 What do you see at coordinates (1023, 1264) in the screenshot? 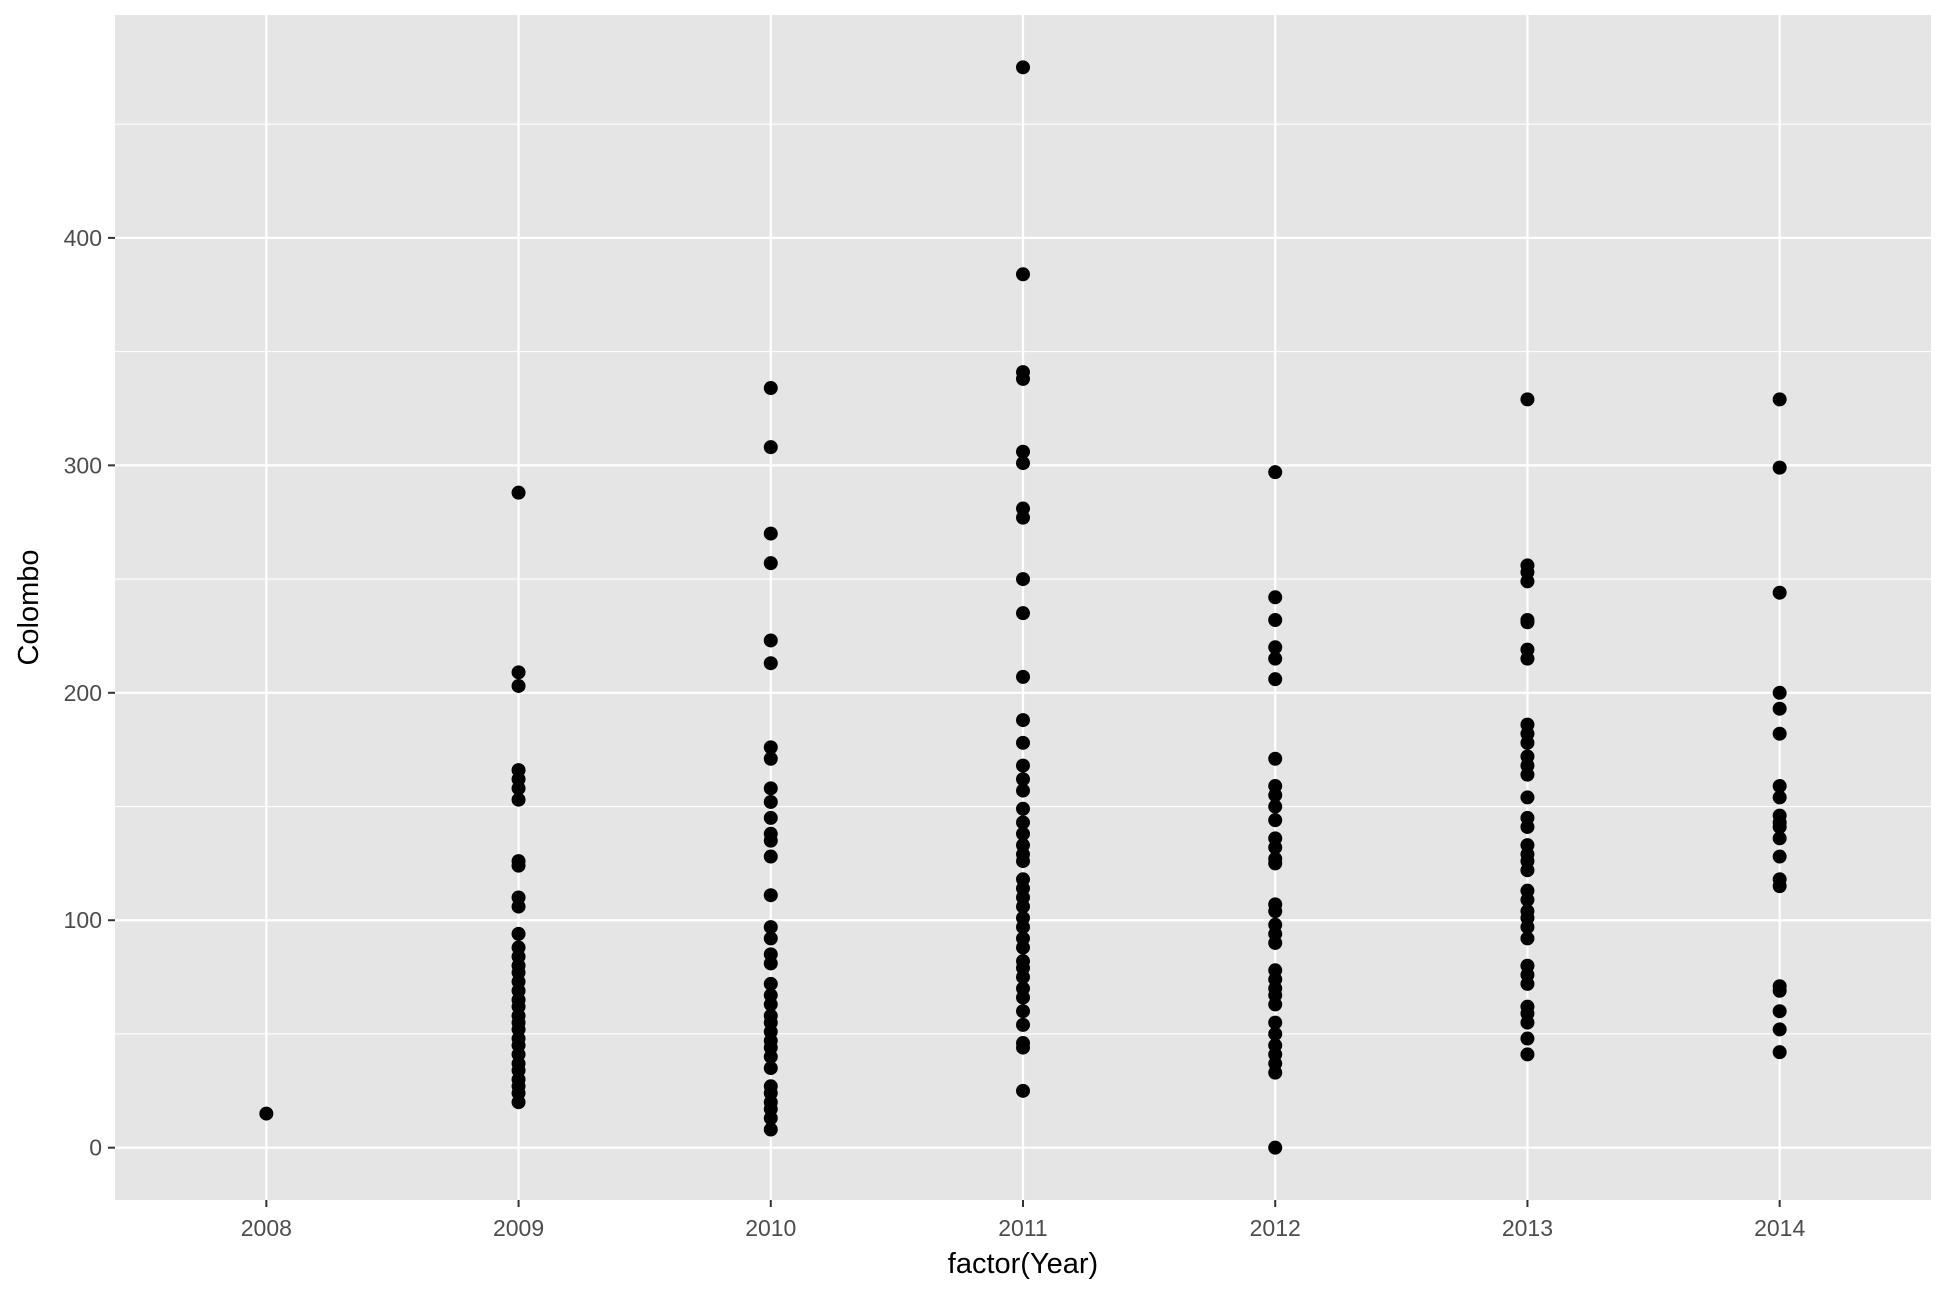
I see `x-axis-title: factor(Year)` at bounding box center [1023, 1264].